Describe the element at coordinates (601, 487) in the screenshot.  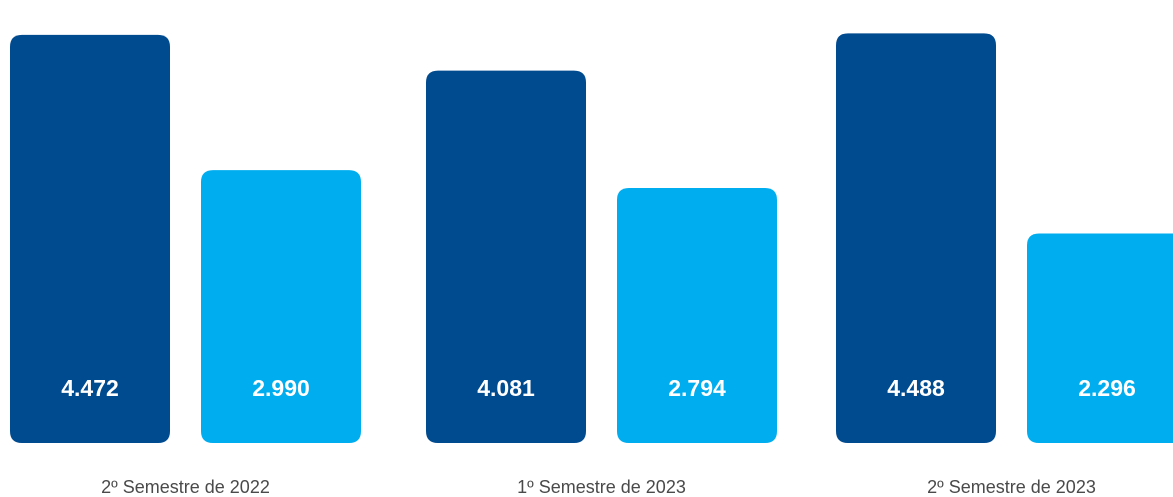
I see `category-label-1: 1º Semestre de 2023` at that location.